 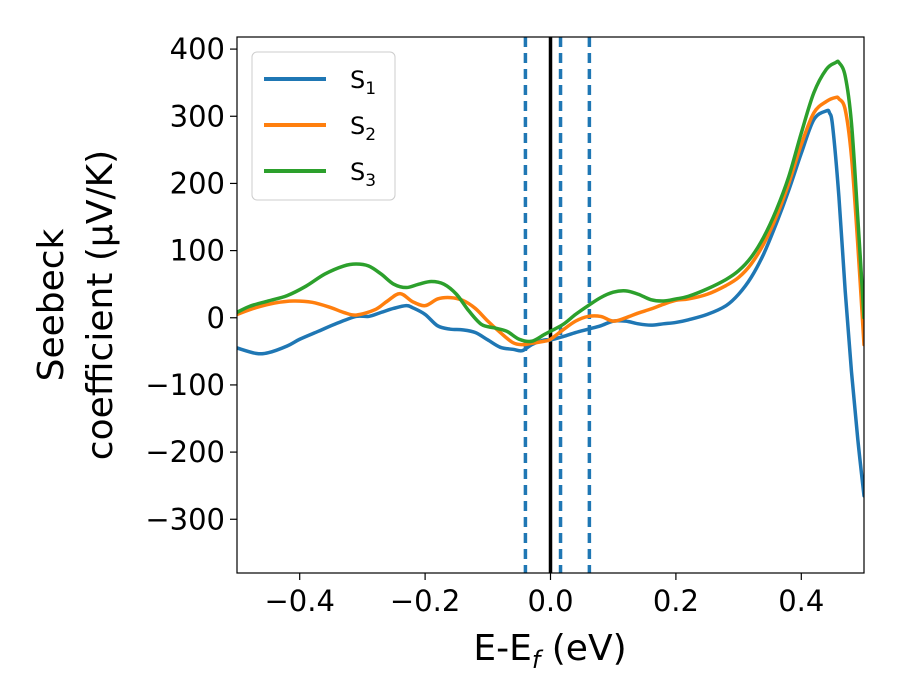 What do you see at coordinates (197, 251) in the screenshot?
I see `y-tick-label: 100` at bounding box center [197, 251].